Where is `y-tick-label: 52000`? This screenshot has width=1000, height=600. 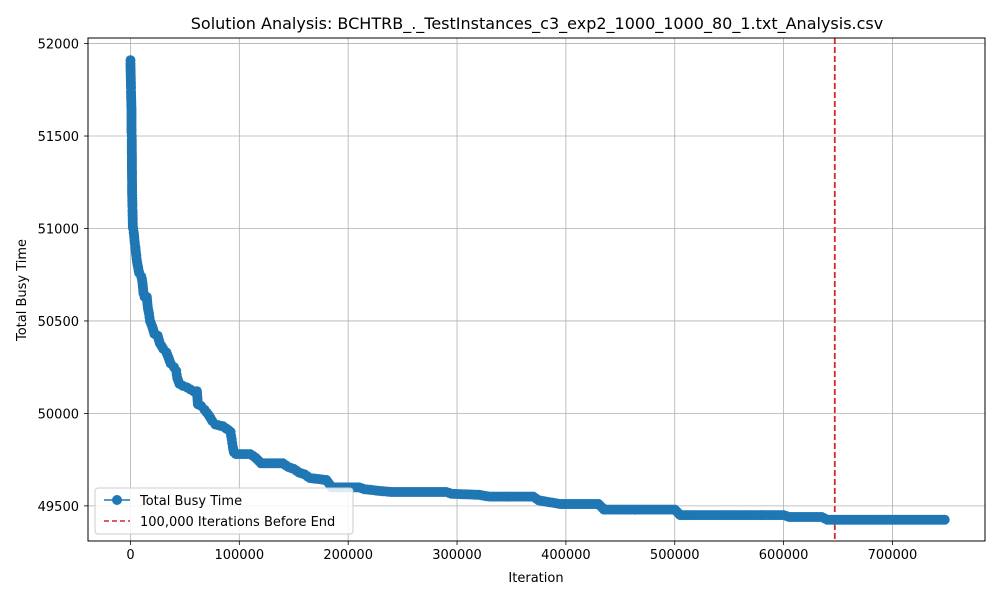
y-tick-label: 52000 is located at coordinates (58, 45).